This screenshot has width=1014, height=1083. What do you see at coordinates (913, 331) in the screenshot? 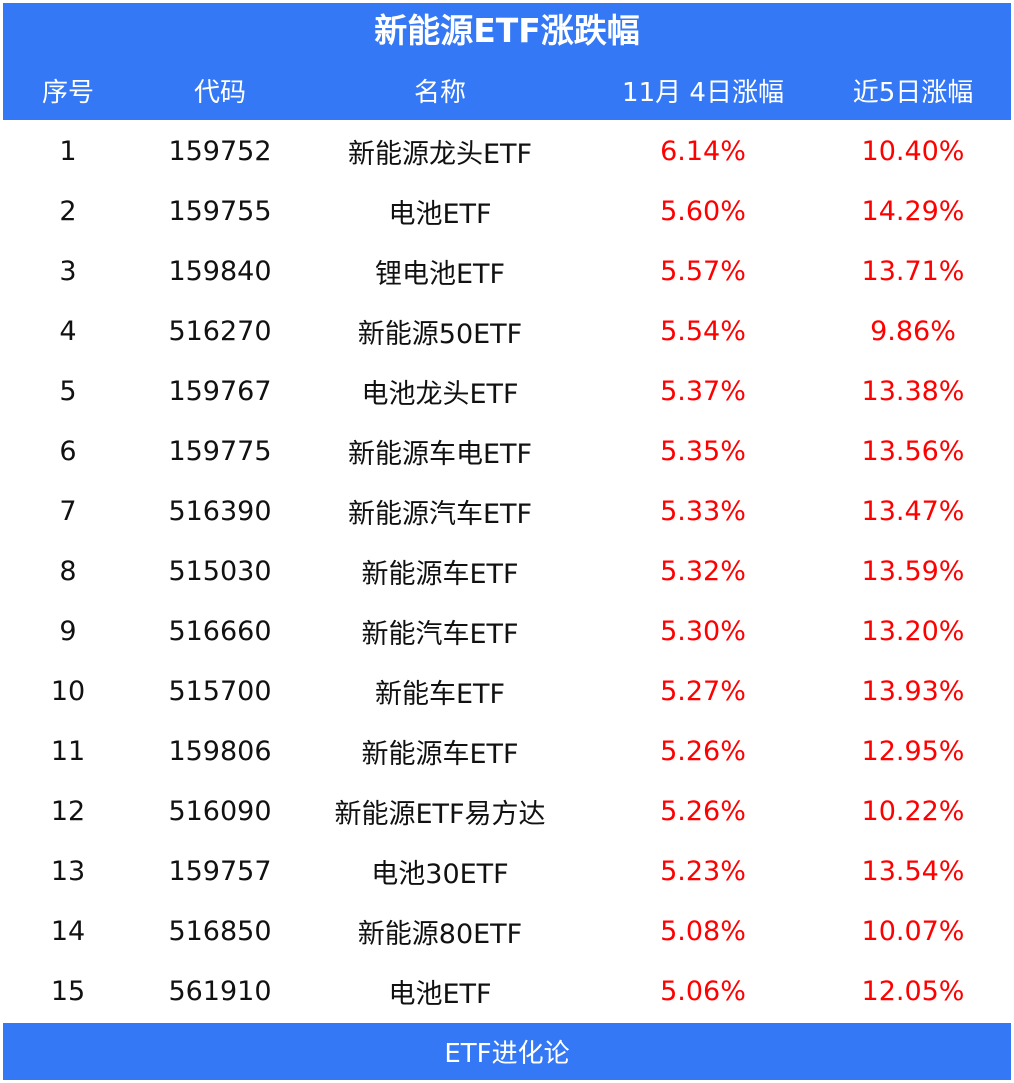
I see `cell-change-5d: 9.86%` at bounding box center [913, 331].